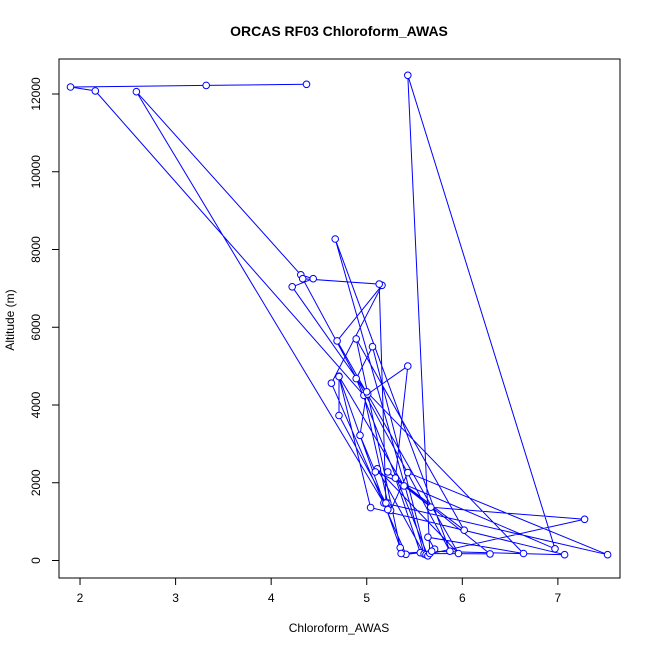 The image size is (650, 650). Describe the element at coordinates (339, 628) in the screenshot. I see `x-axis-label: Chloroform_AWAS` at that location.